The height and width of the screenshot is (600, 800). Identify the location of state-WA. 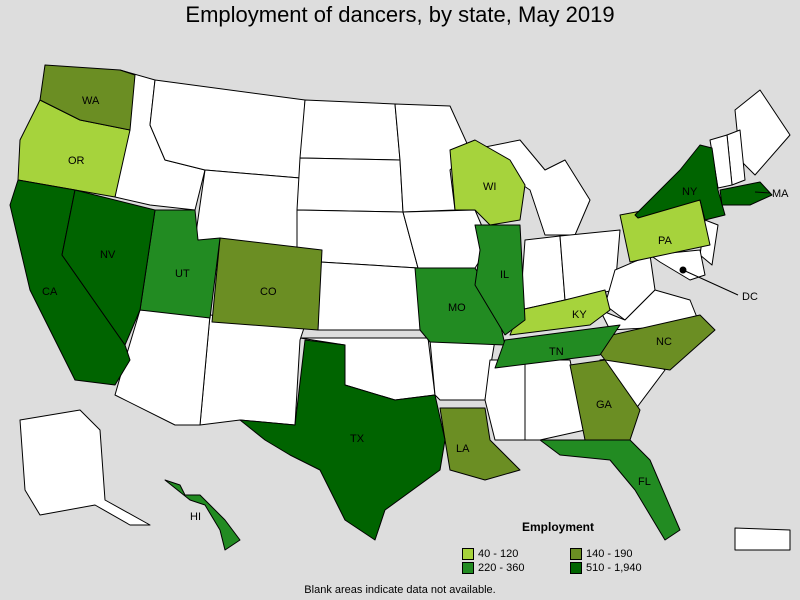
(87, 97).